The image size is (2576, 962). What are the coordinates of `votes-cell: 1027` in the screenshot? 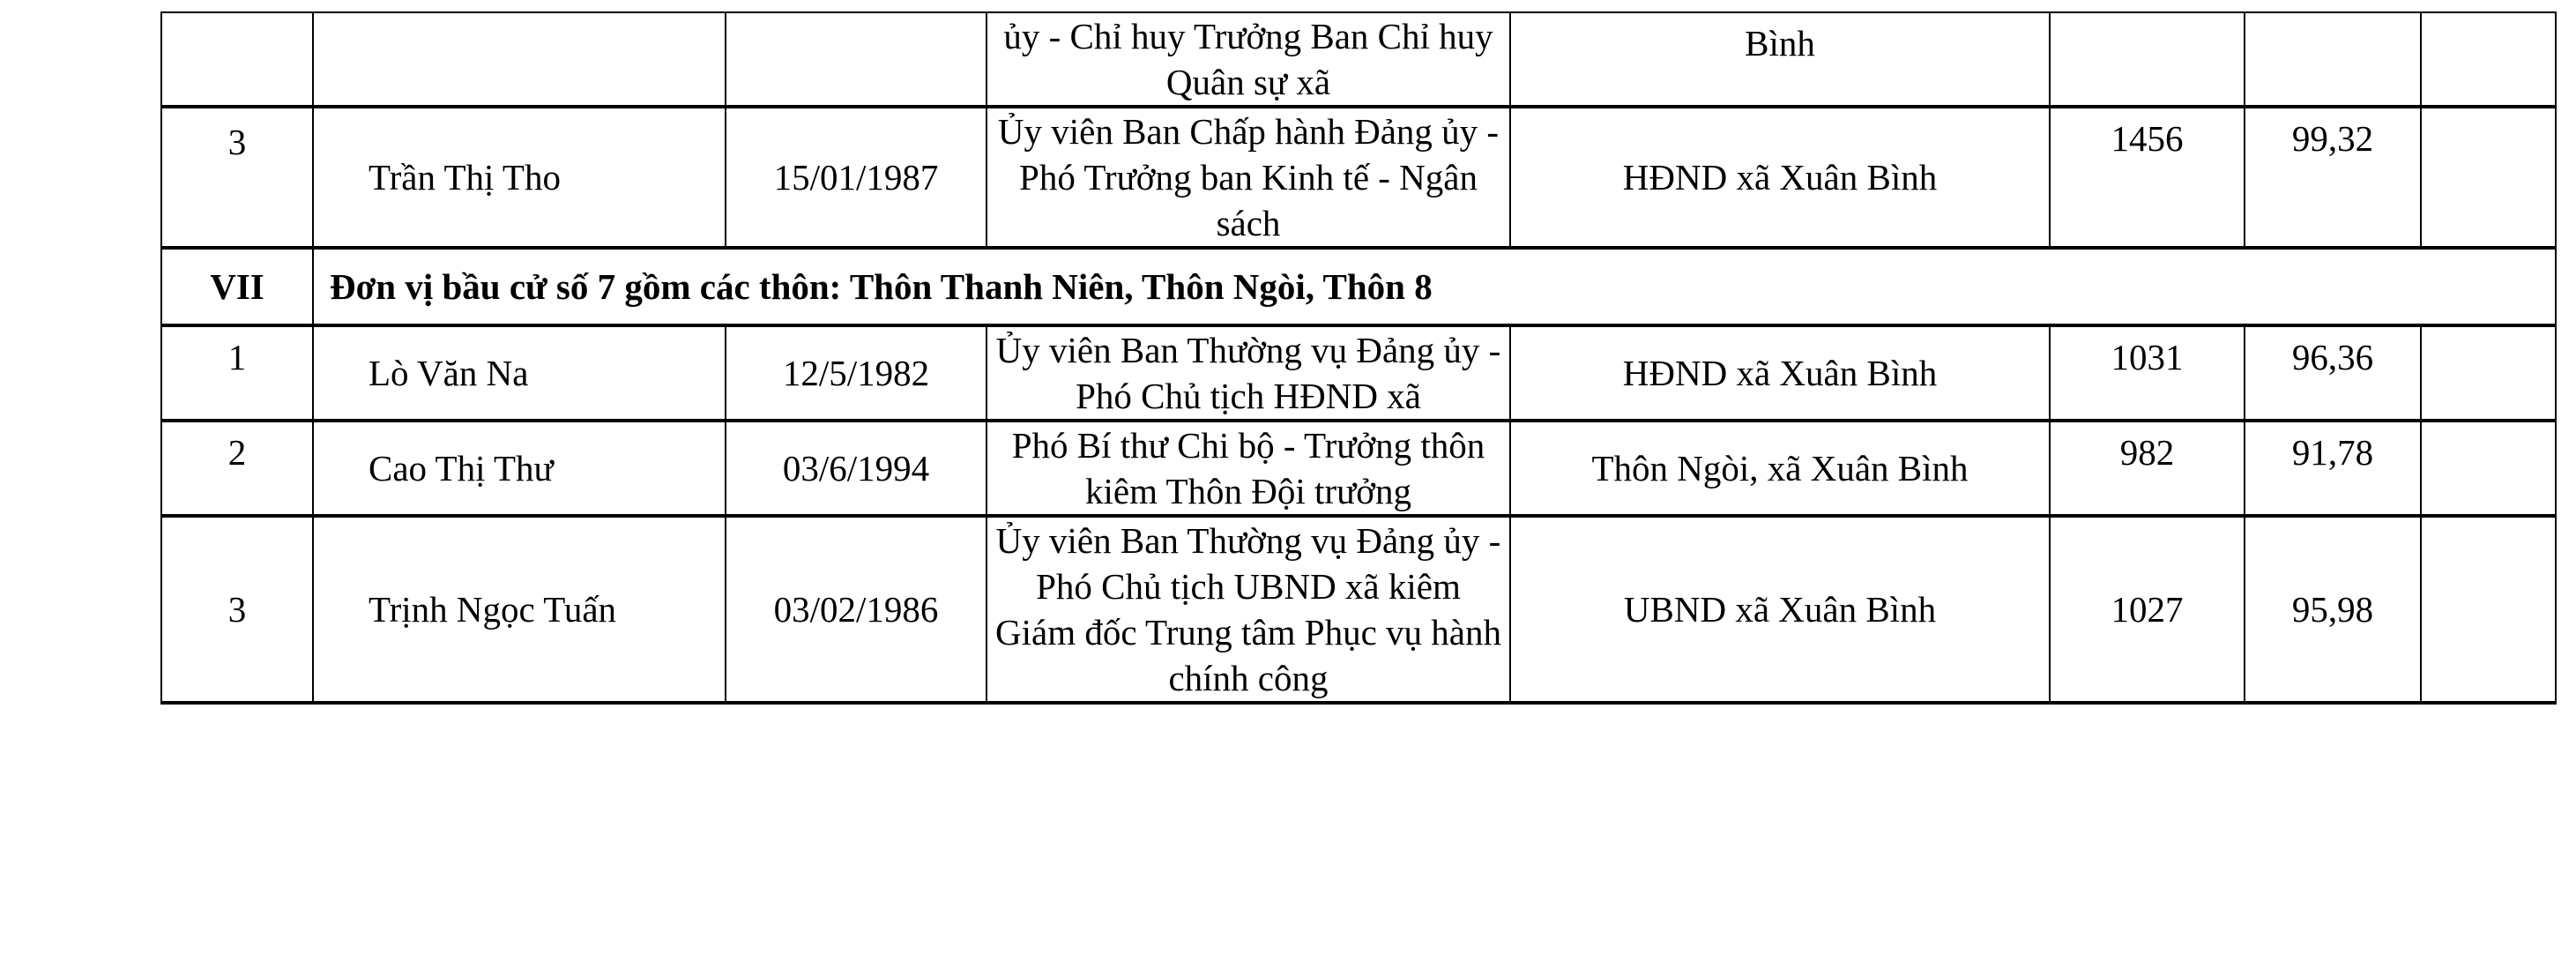 It's located at (2147, 609).